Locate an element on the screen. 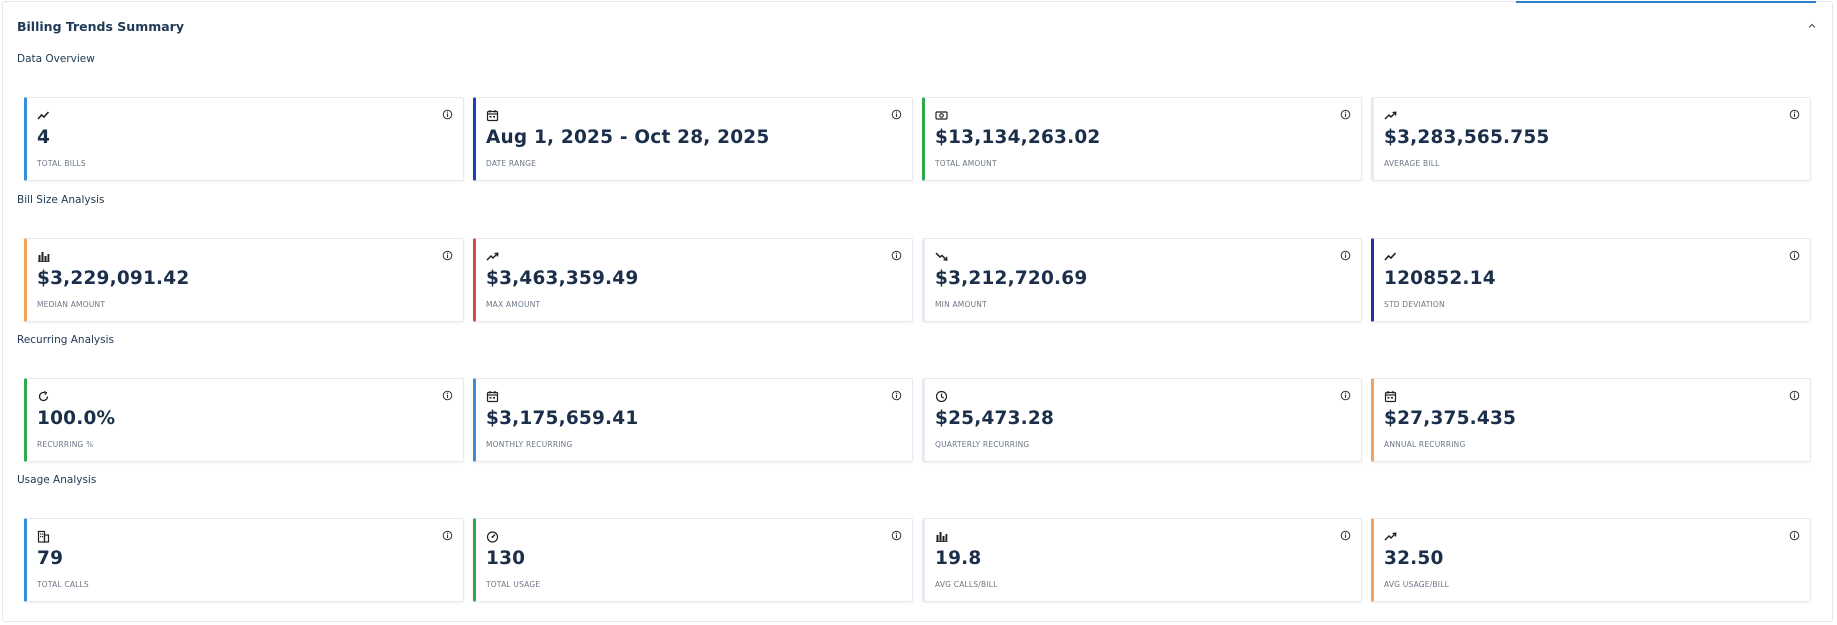 Image resolution: width=1837 pixels, height=625 pixels. metric-label: MAX AMOUNT is located at coordinates (513, 304).